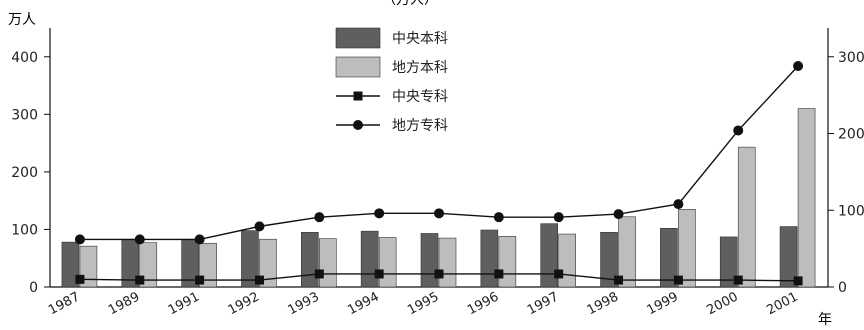  I want to click on legend-label-local-undergrad: 地方本科, so click(420, 68).